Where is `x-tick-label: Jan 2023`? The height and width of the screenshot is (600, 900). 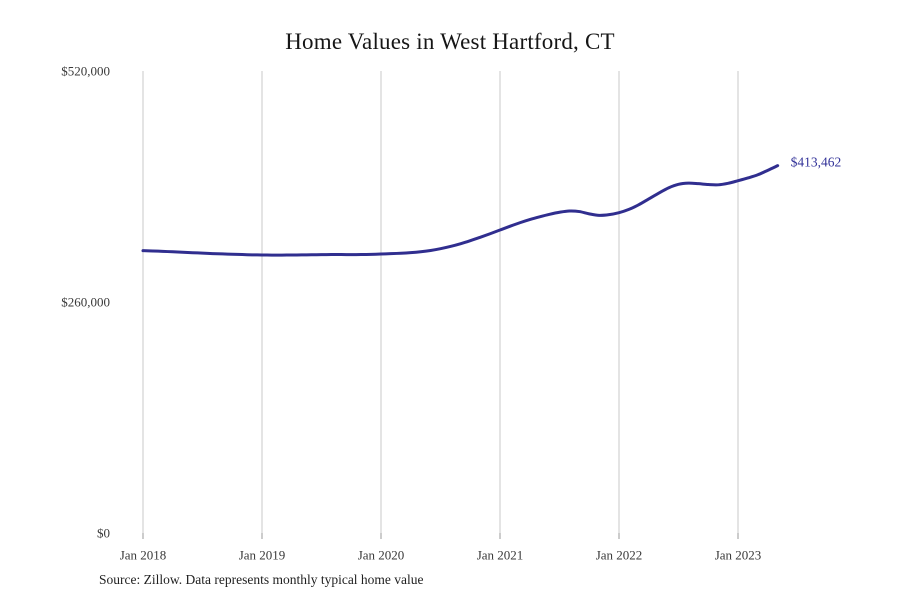
x-tick-label: Jan 2023 is located at coordinates (738, 555).